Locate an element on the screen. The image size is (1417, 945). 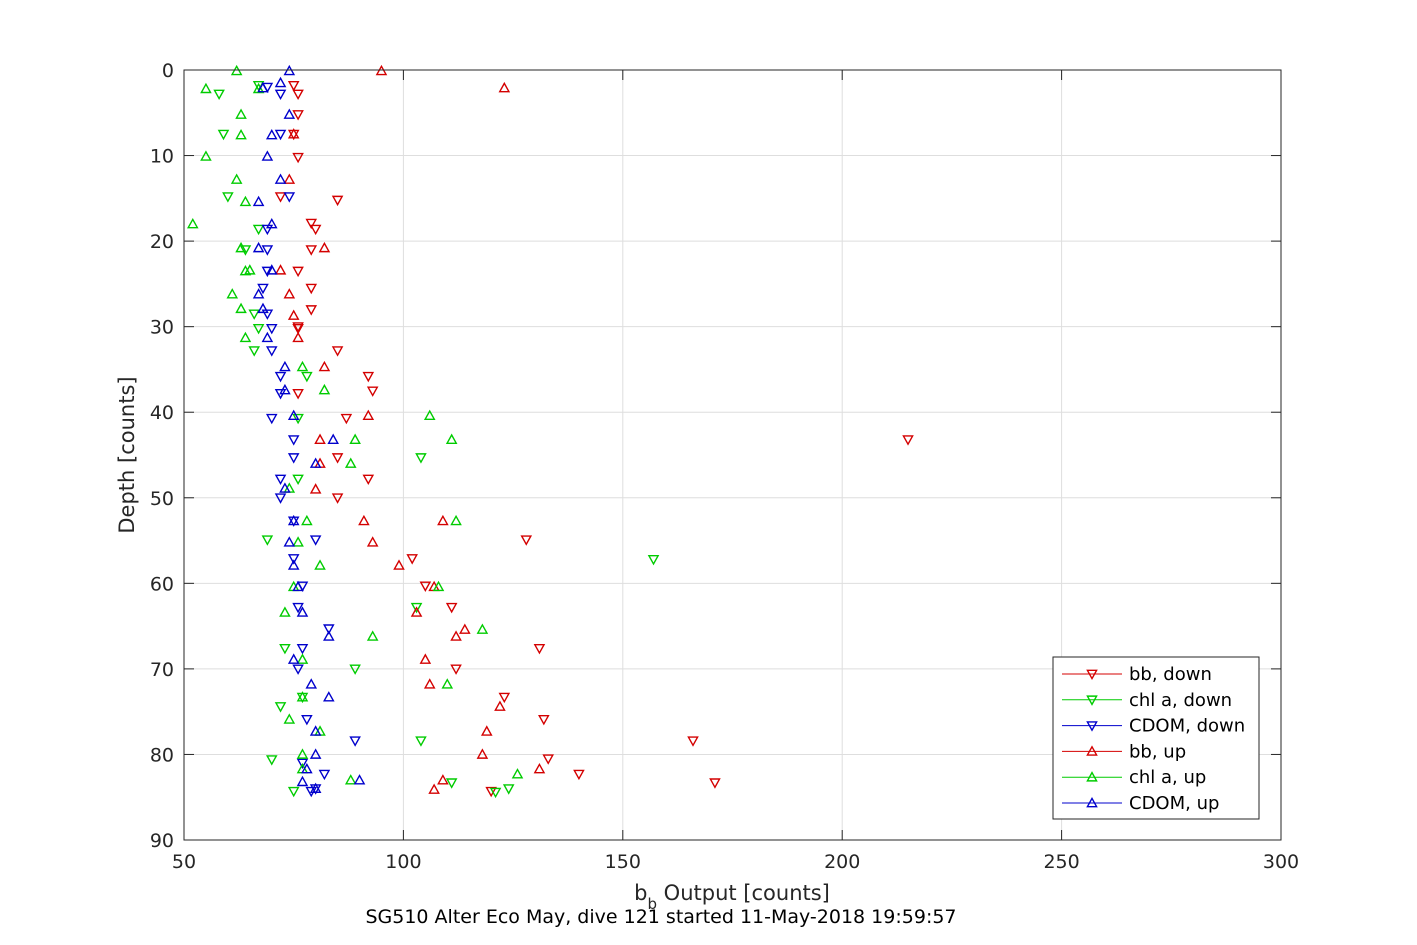
series-bb-up is located at coordinates (410, 429).